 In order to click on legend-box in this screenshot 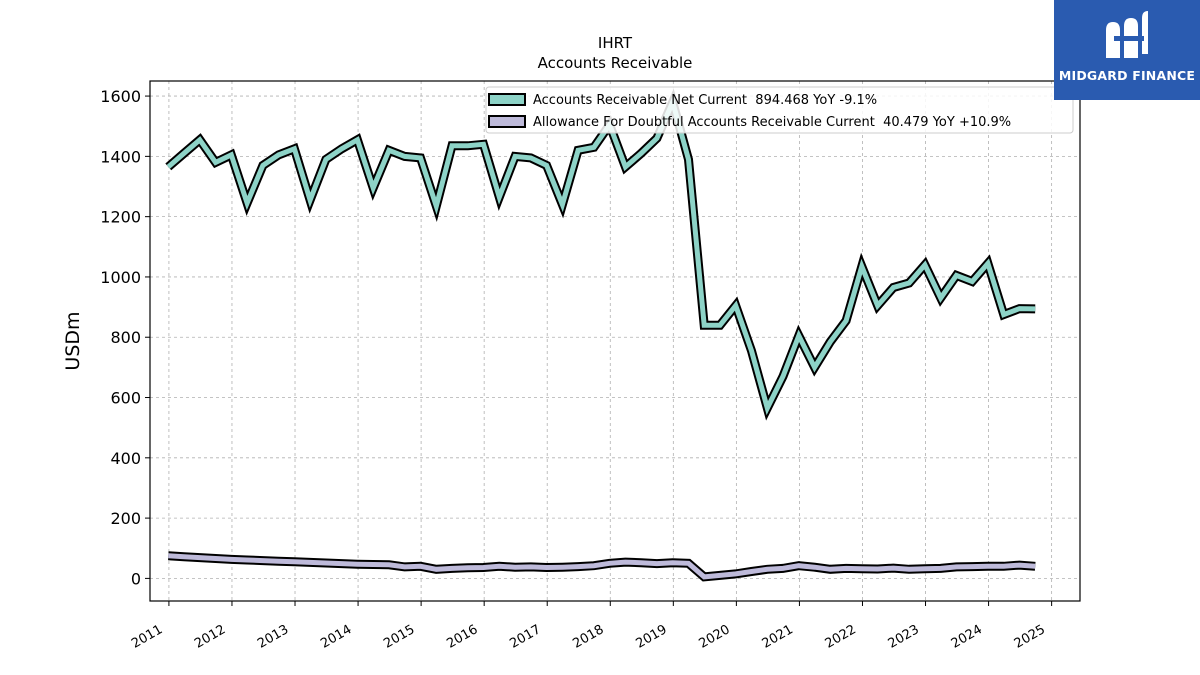, I will do `click(779, 110)`.